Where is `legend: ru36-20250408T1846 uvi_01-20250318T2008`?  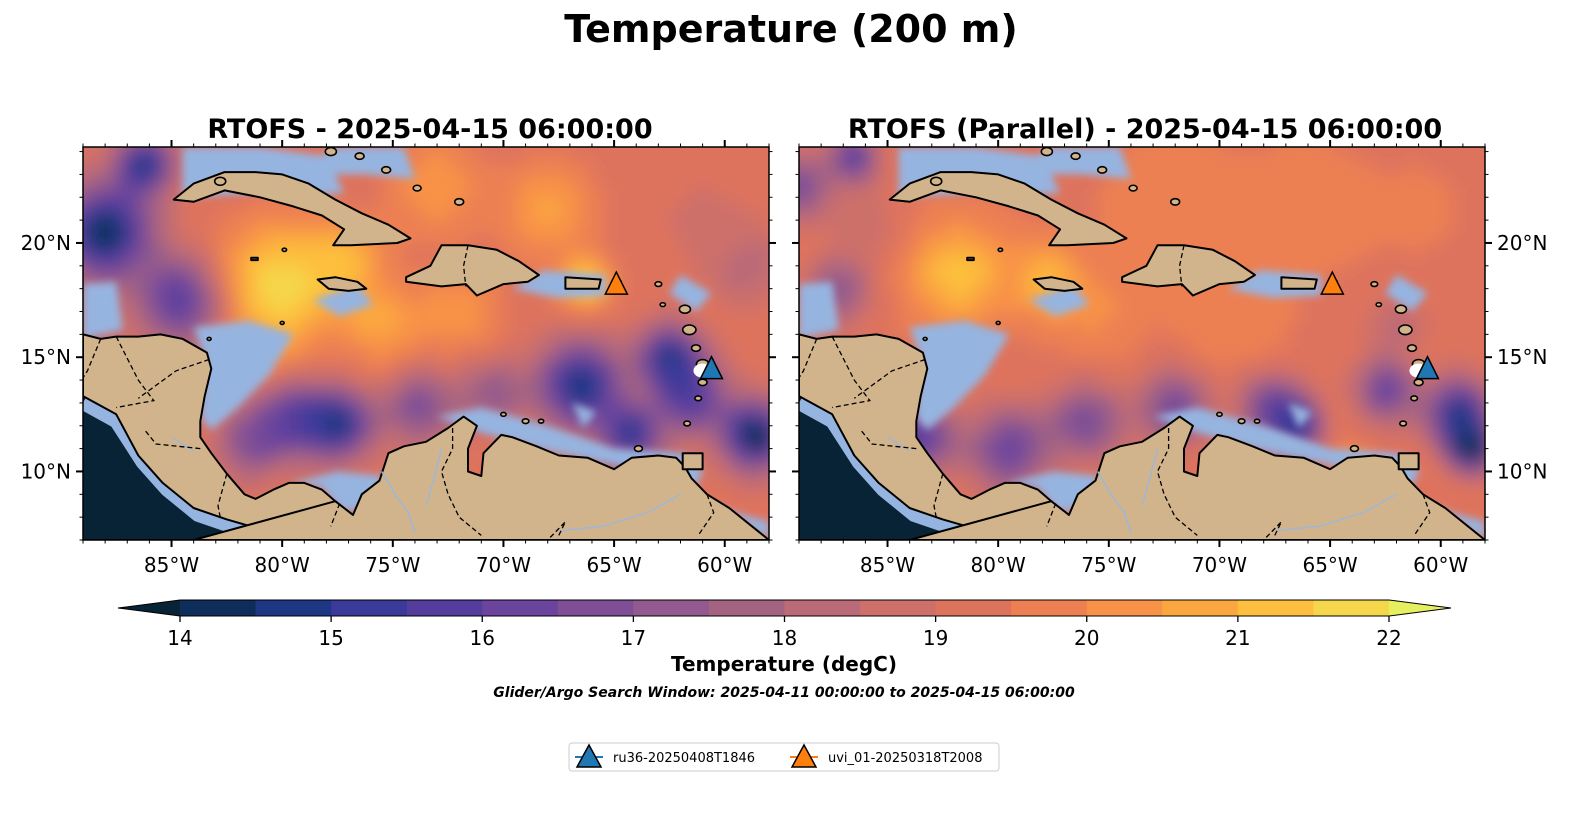 legend: ru36-20250408T1846 uvi_01-20250318T2008 is located at coordinates (784, 757).